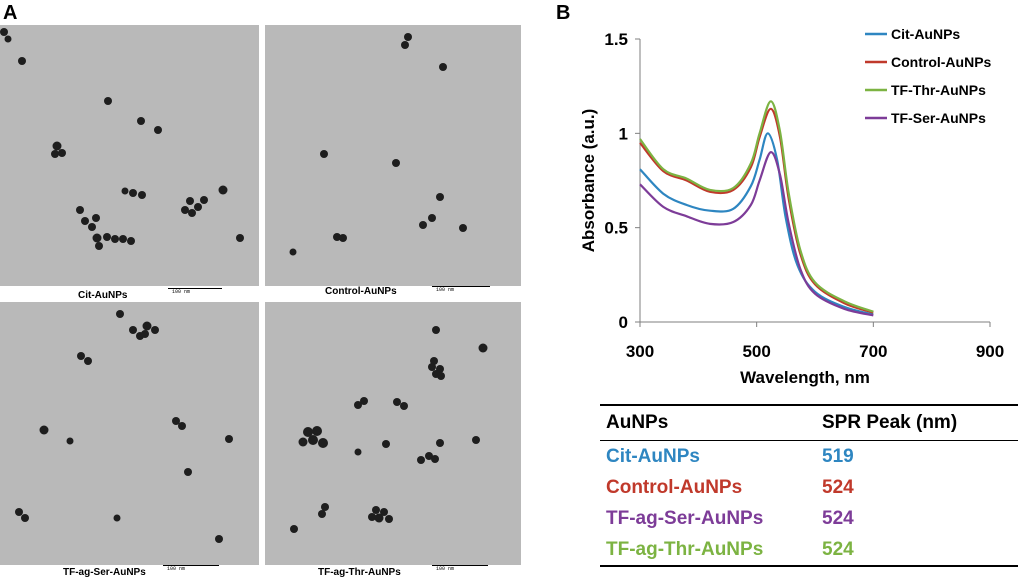 The height and width of the screenshot is (582, 1024). I want to click on tem-label-control: Control-AuNPs, so click(361, 291).